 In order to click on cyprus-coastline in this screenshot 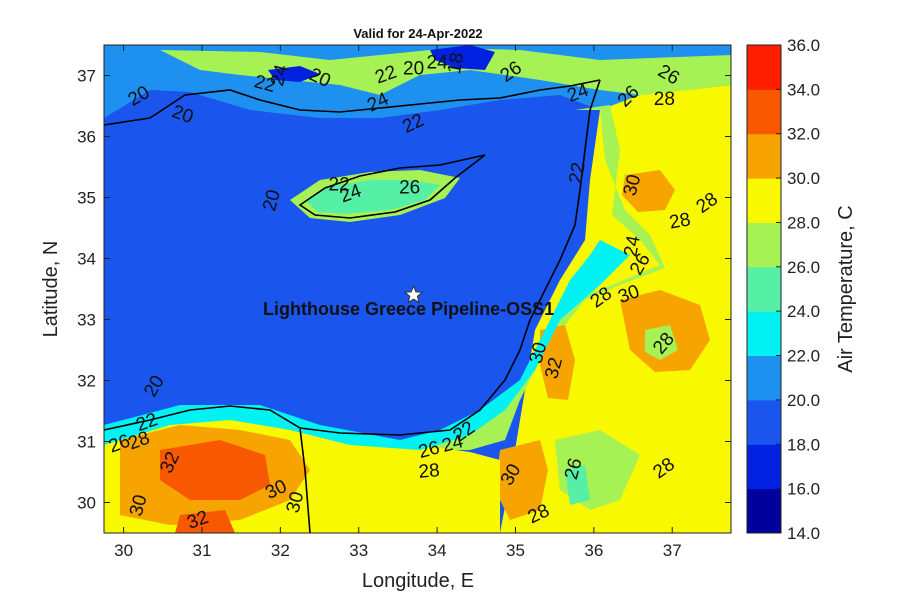, I will do `click(392, 186)`.